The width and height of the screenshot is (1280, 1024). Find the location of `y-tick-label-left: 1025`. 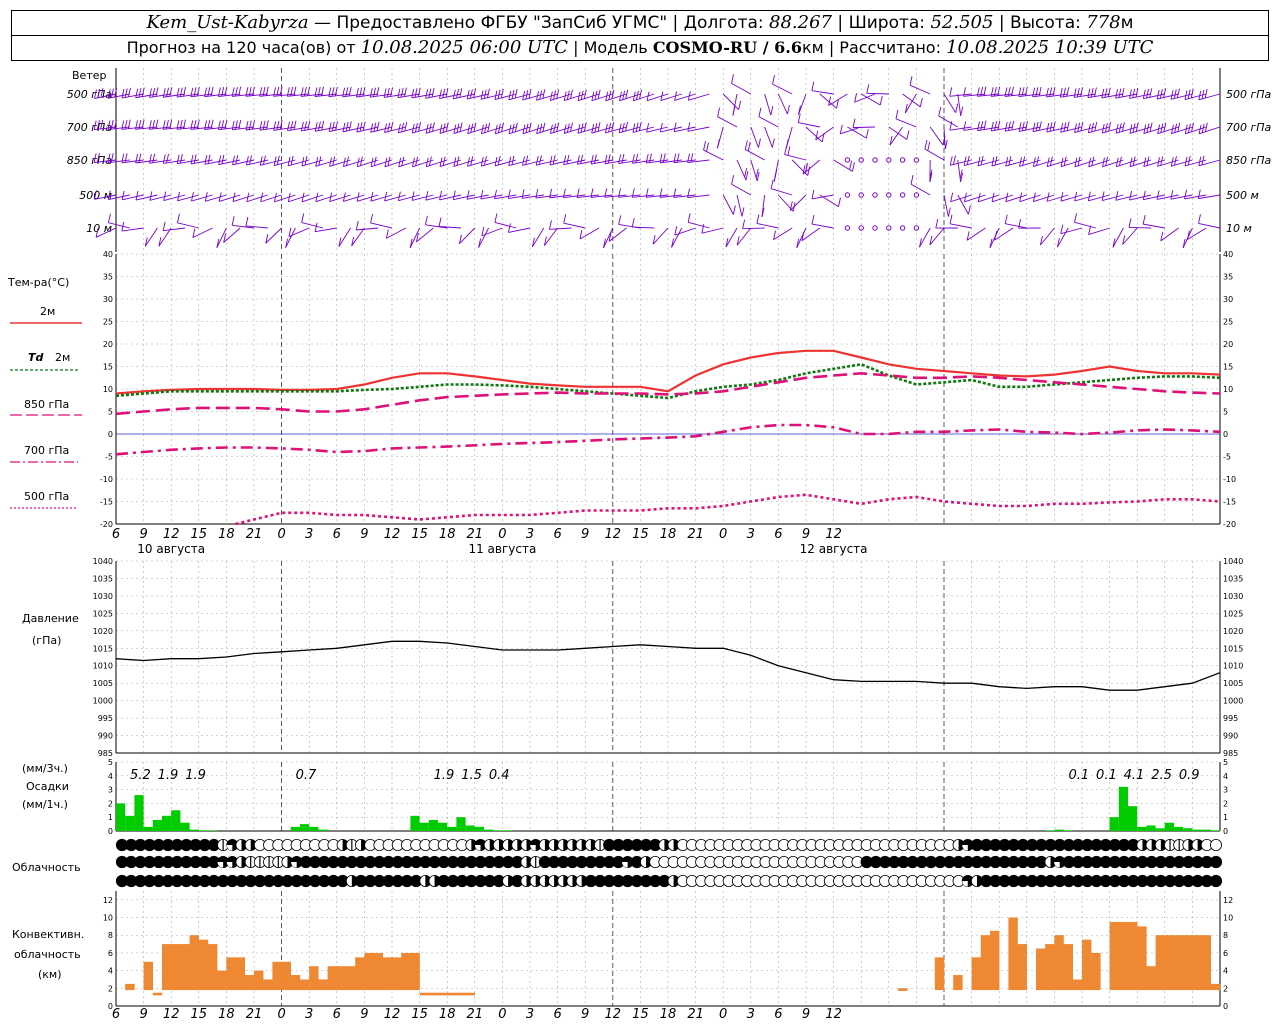

y-tick-label-left: 1025 is located at coordinates (103, 613).